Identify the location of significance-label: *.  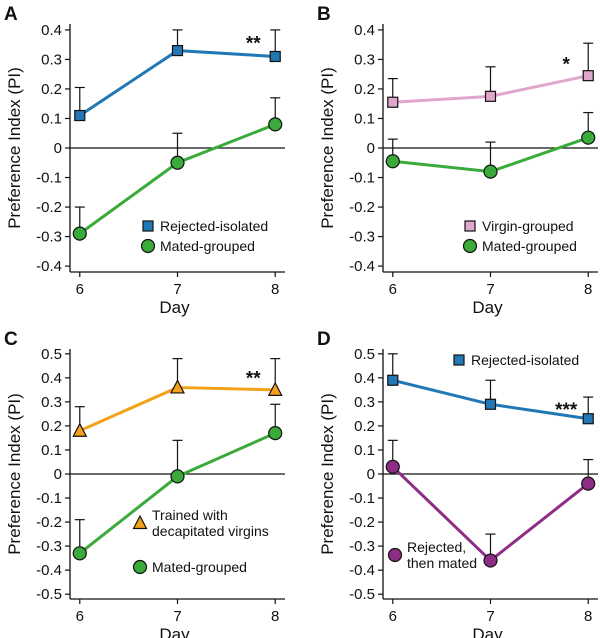
(567, 64).